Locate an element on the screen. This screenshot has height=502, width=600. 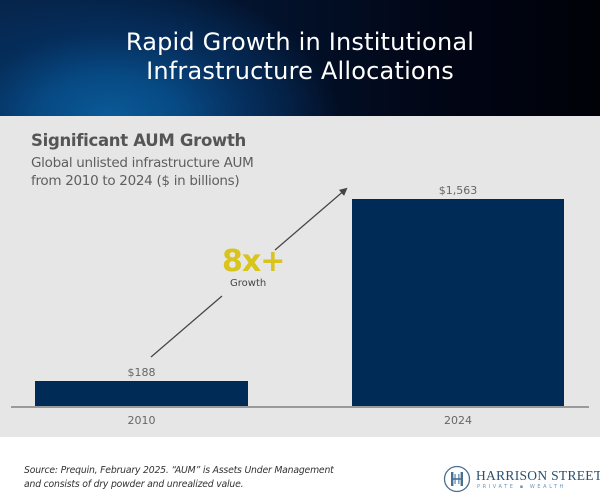
logo-name: HARRISON STREET is located at coordinates (538, 475).